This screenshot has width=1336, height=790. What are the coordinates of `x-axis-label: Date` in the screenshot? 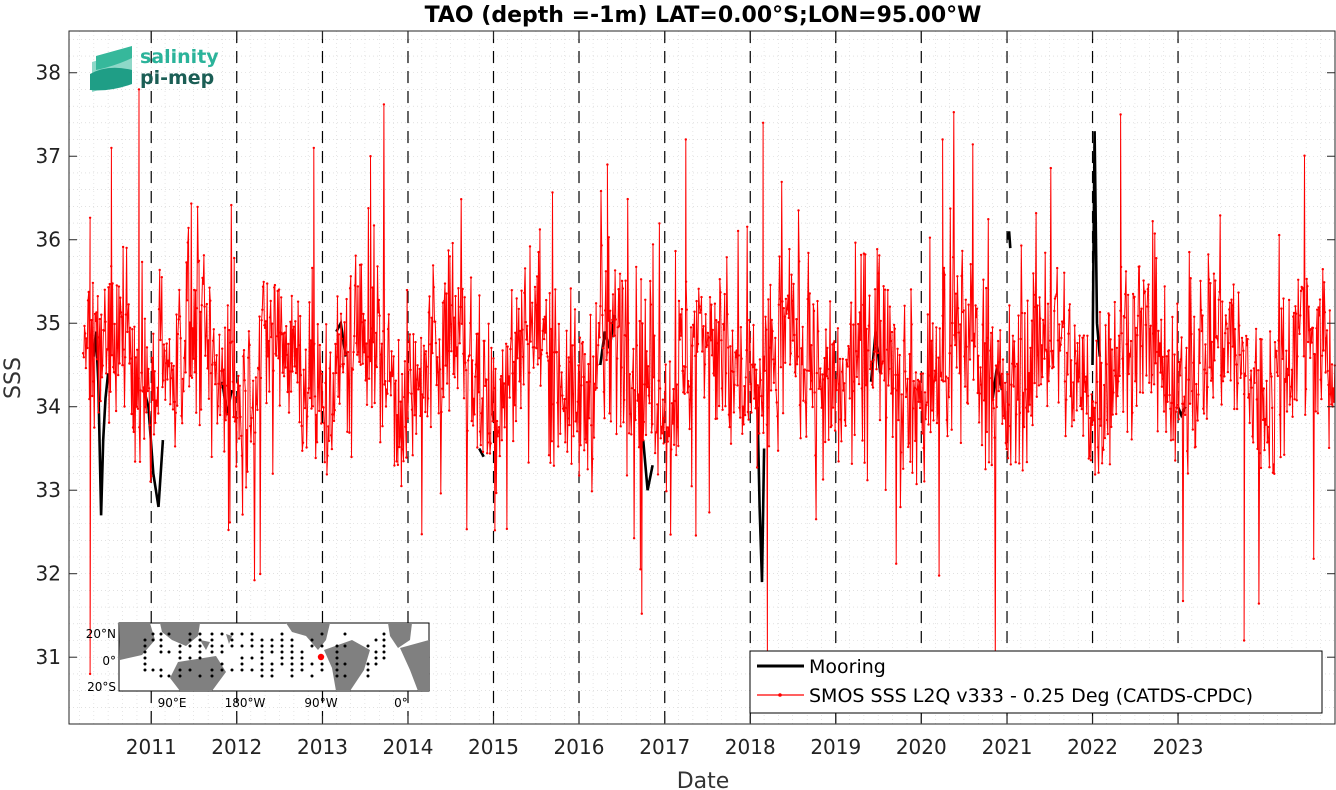 It's located at (703, 779).